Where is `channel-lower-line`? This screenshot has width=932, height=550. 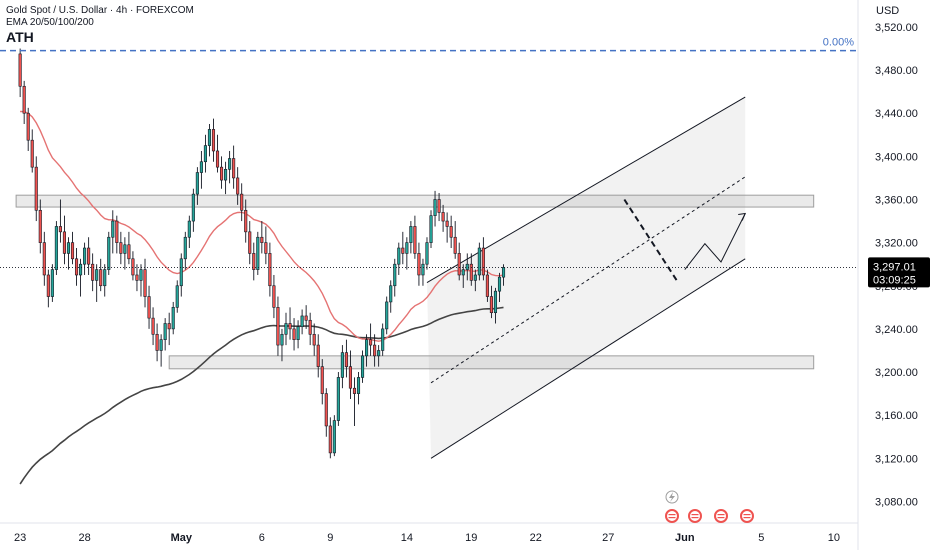
channel-lower-line is located at coordinates (588, 358).